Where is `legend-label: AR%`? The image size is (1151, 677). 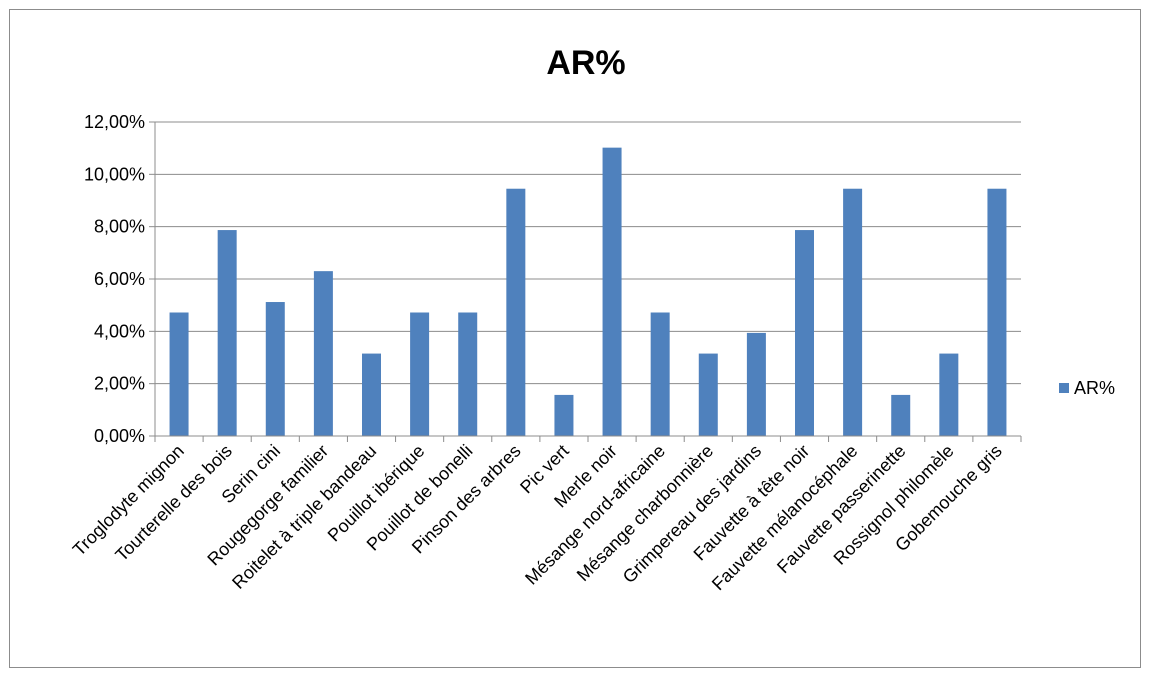
legend-label: AR% is located at coordinates (1094, 388).